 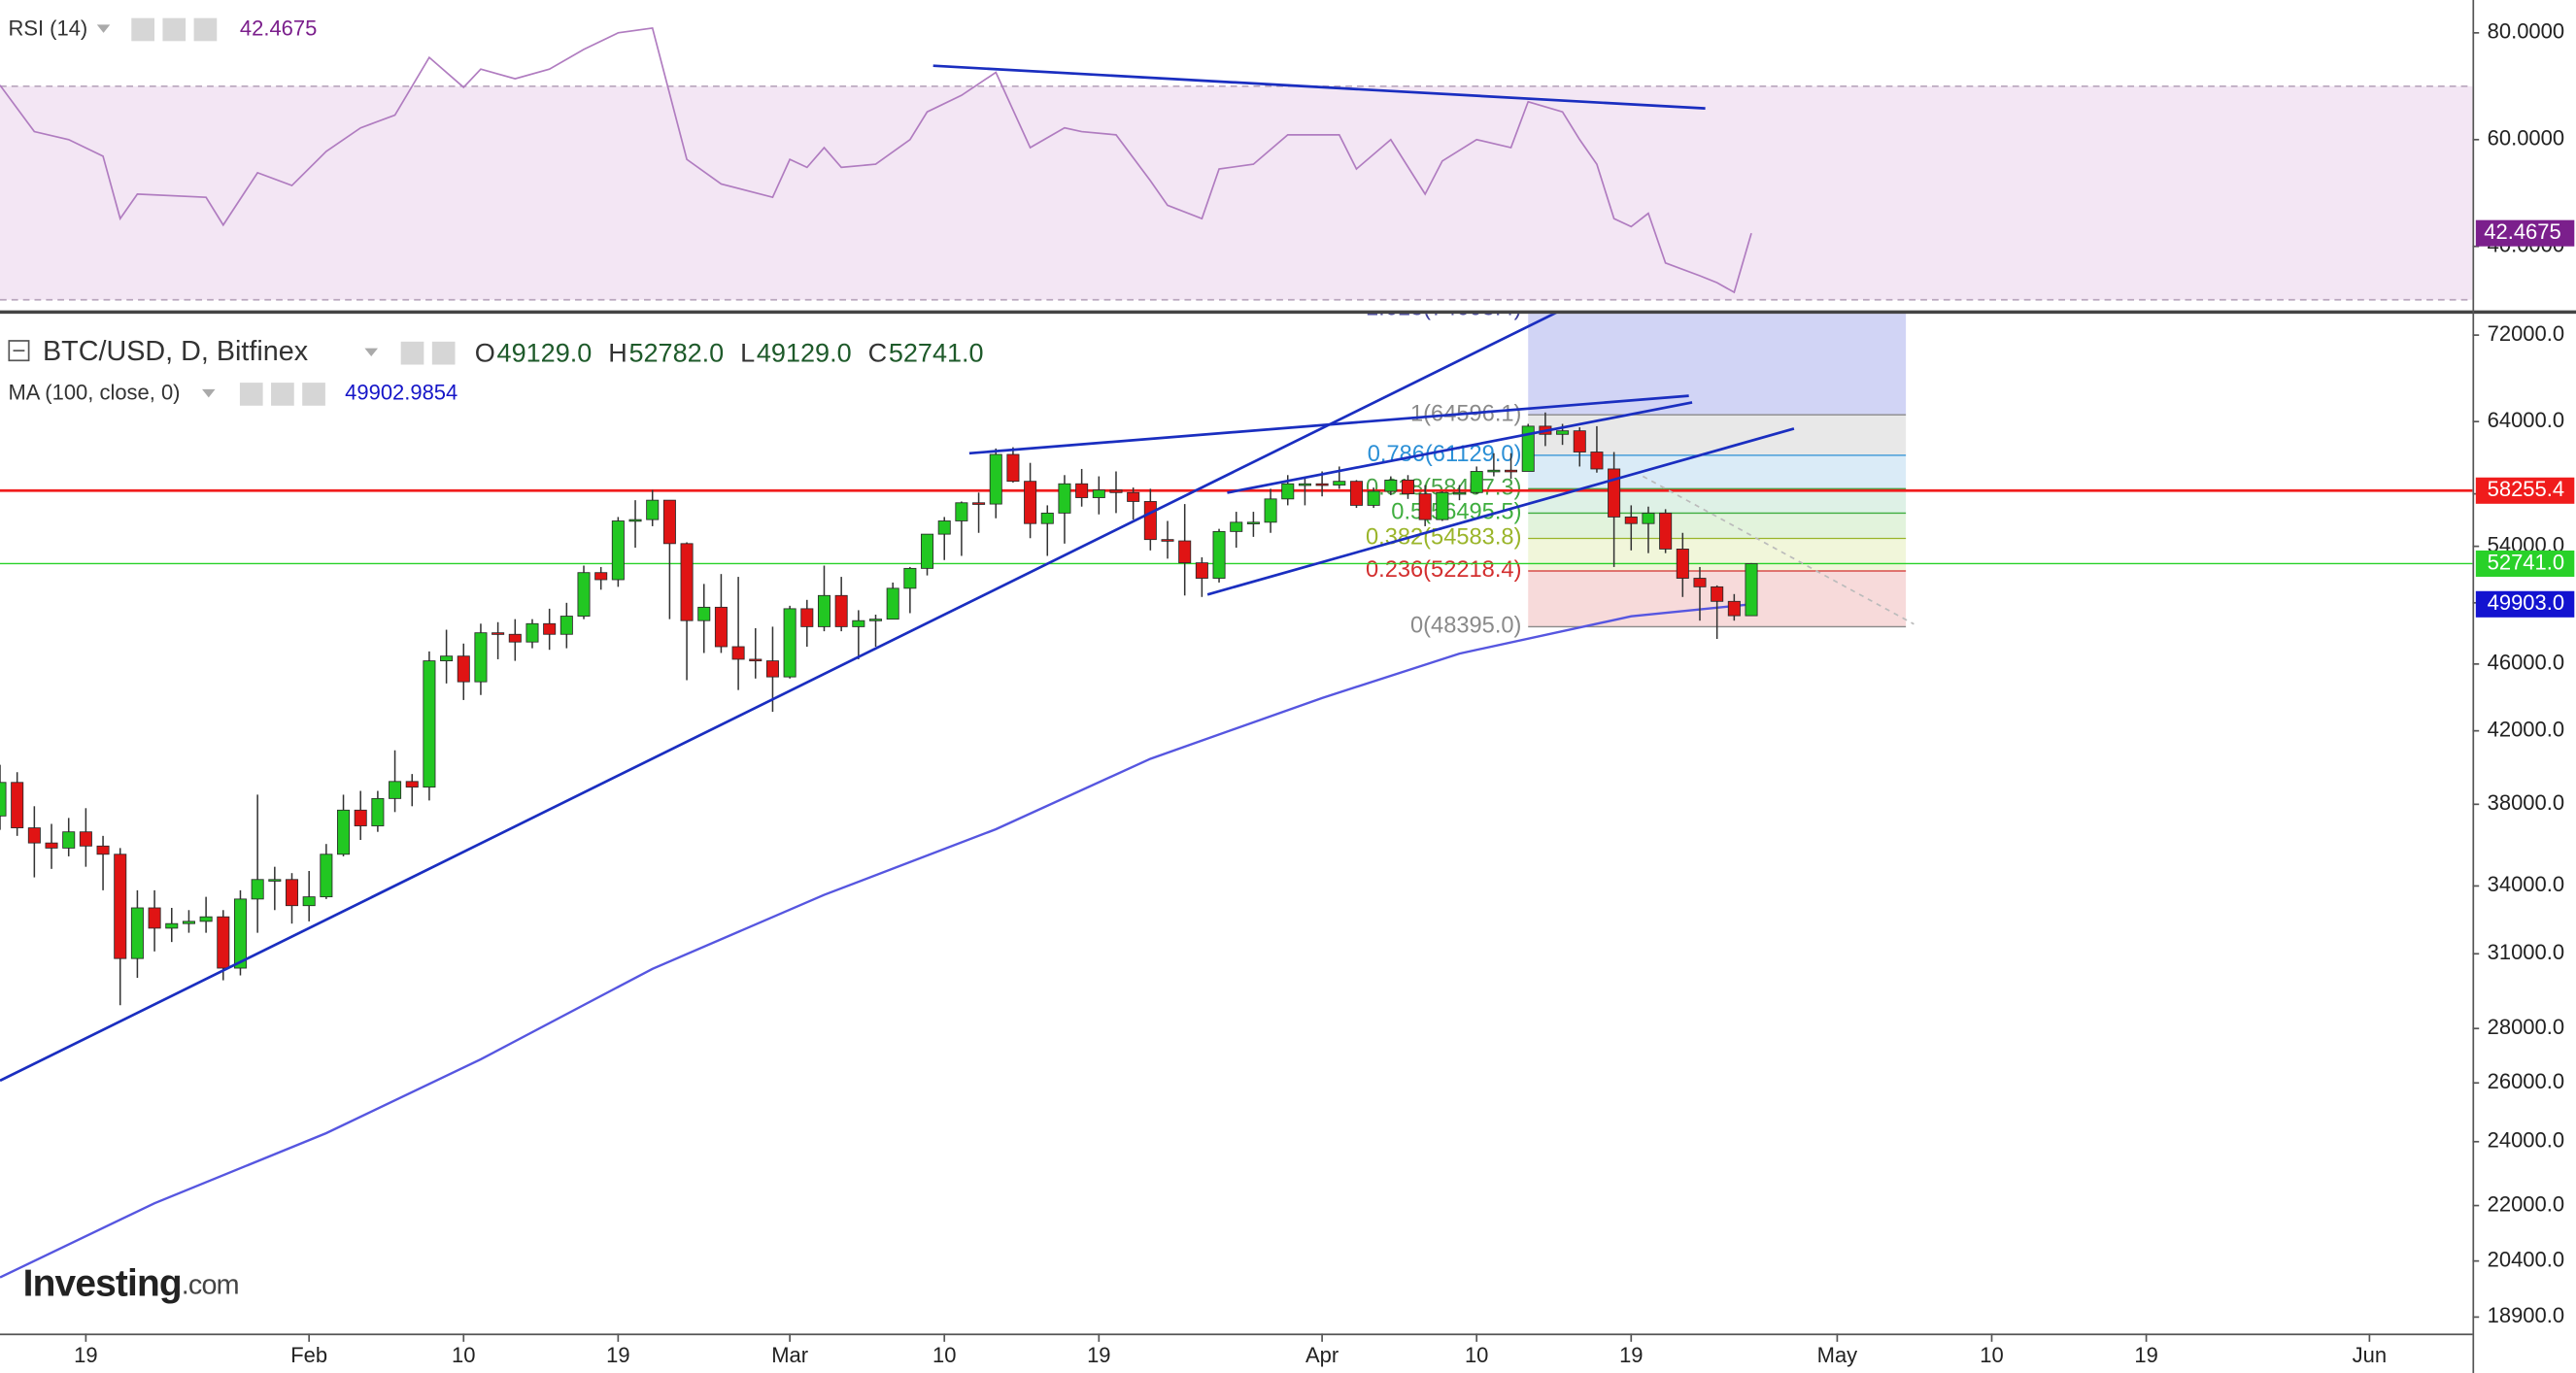 I want to click on rsi-title: RSI (14), so click(x=47, y=28).